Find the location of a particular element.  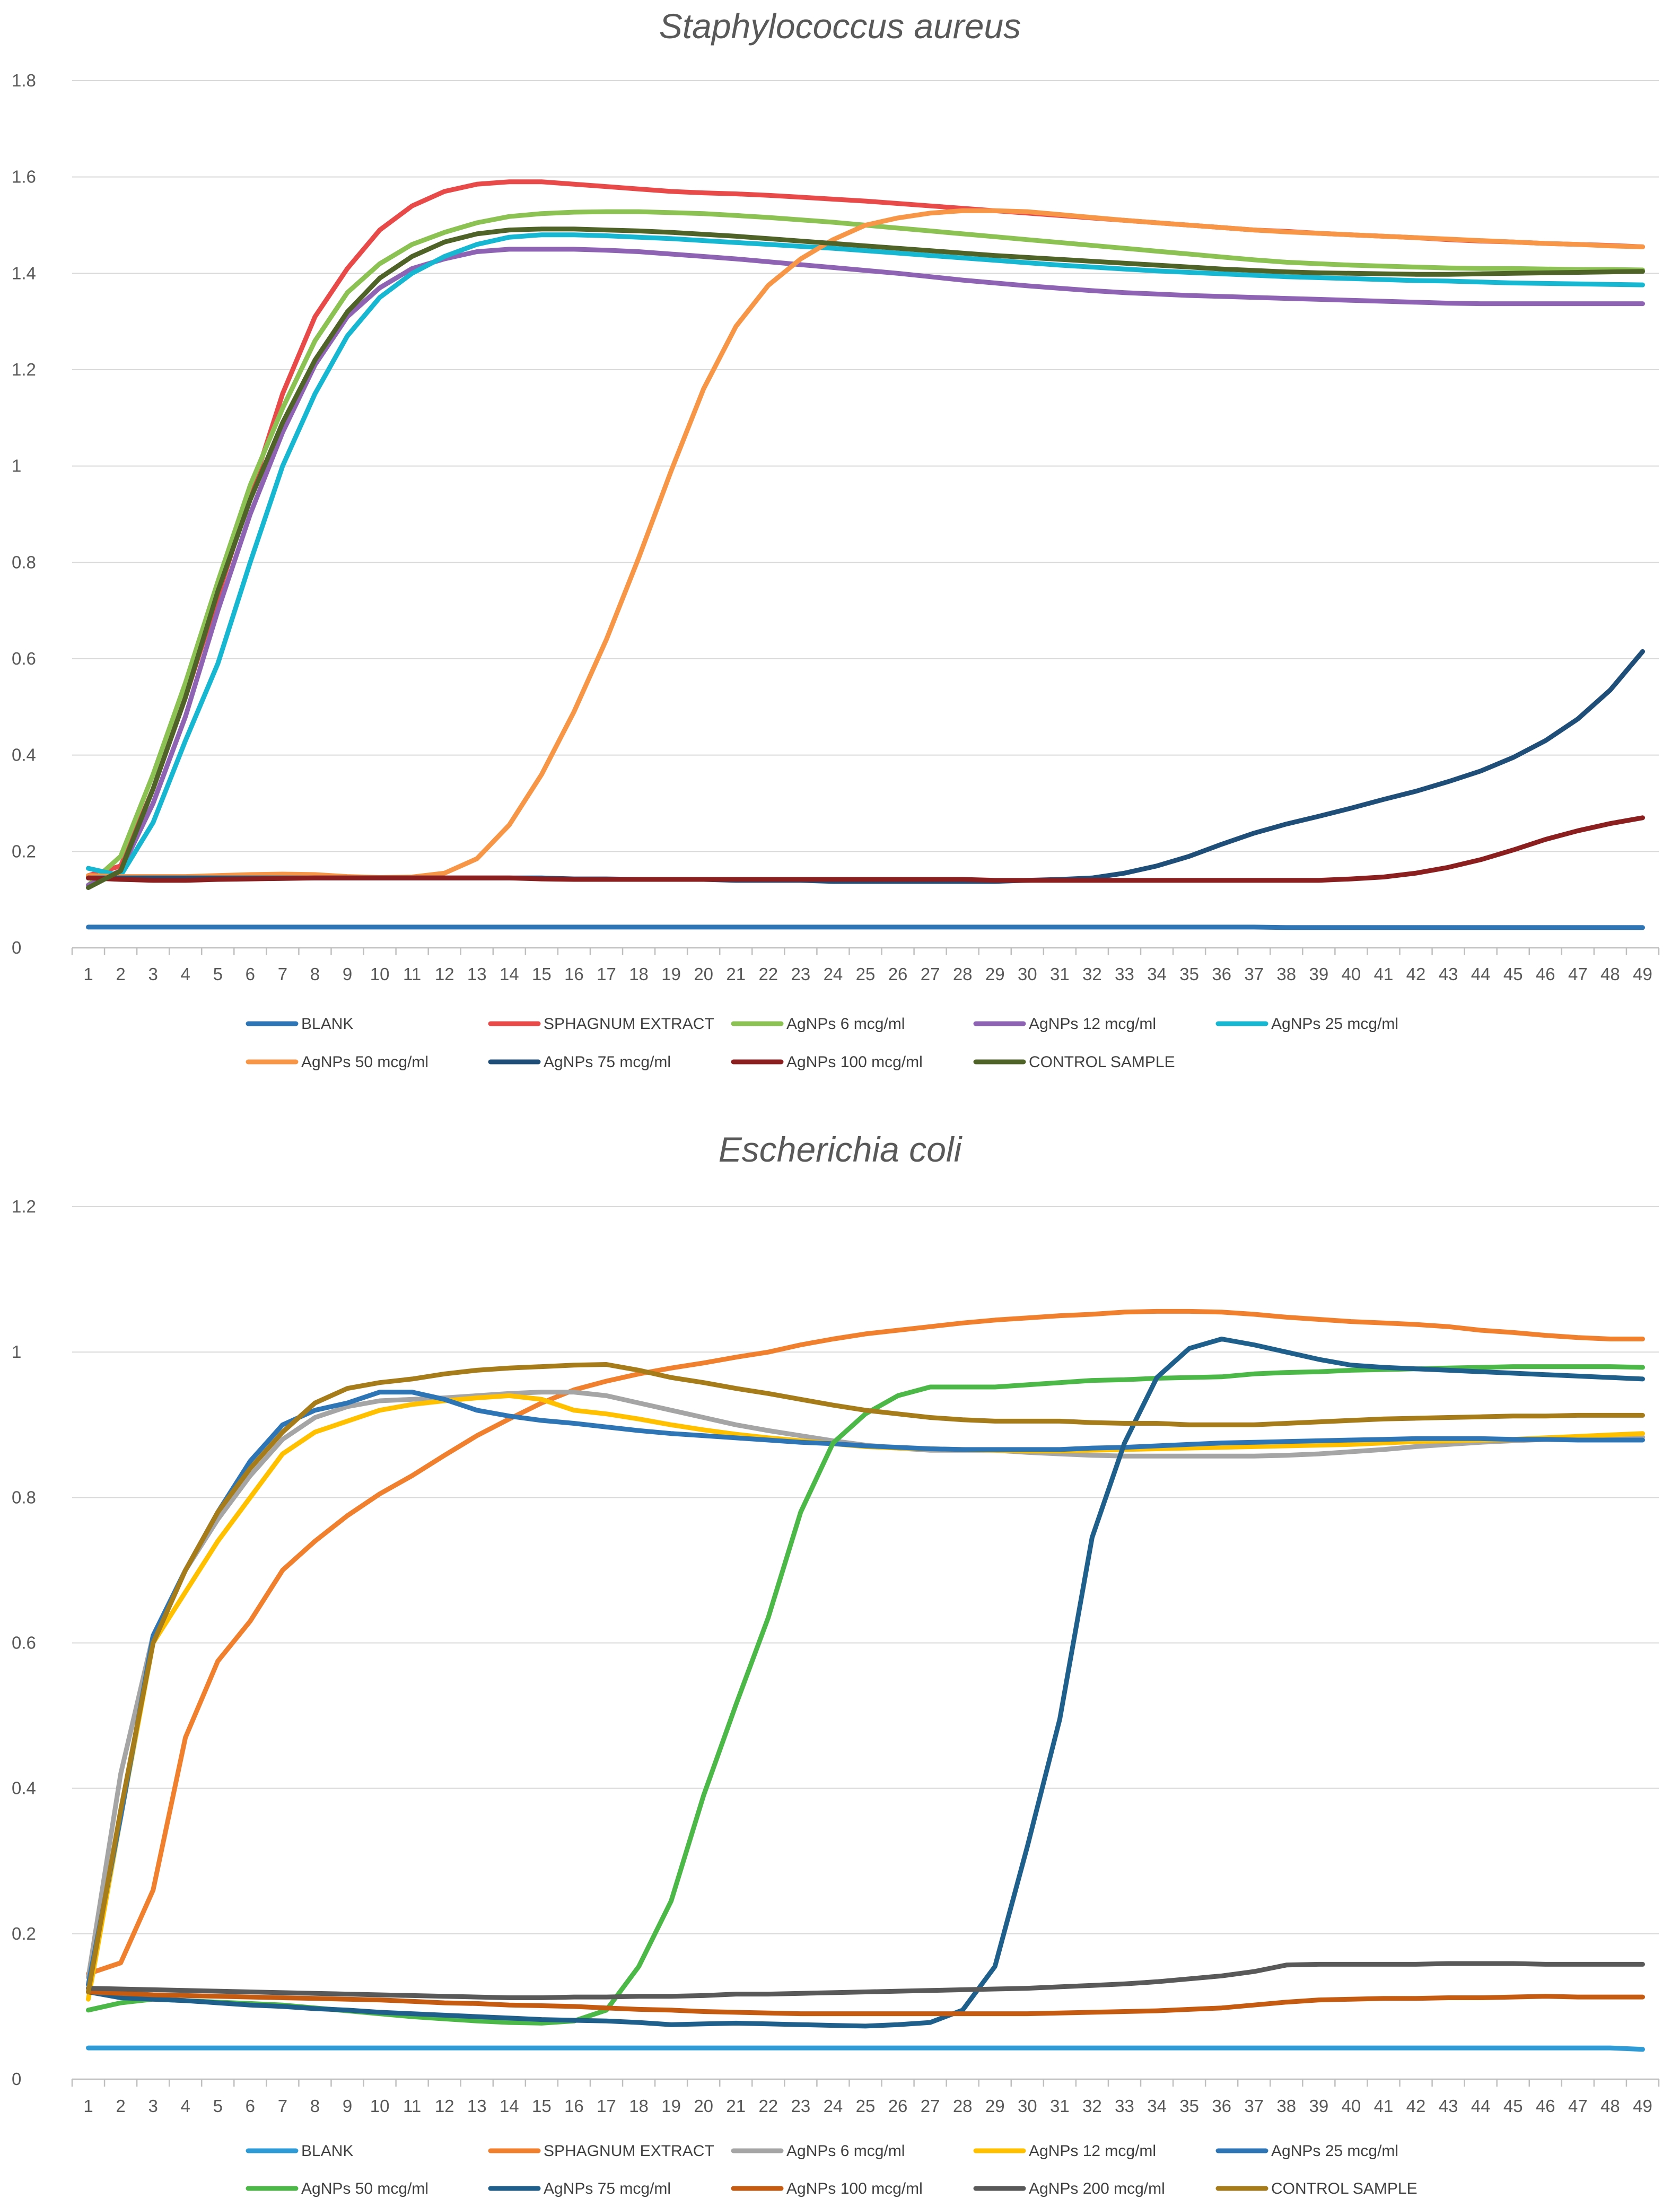

x-tick-label: 33 is located at coordinates (1124, 974).